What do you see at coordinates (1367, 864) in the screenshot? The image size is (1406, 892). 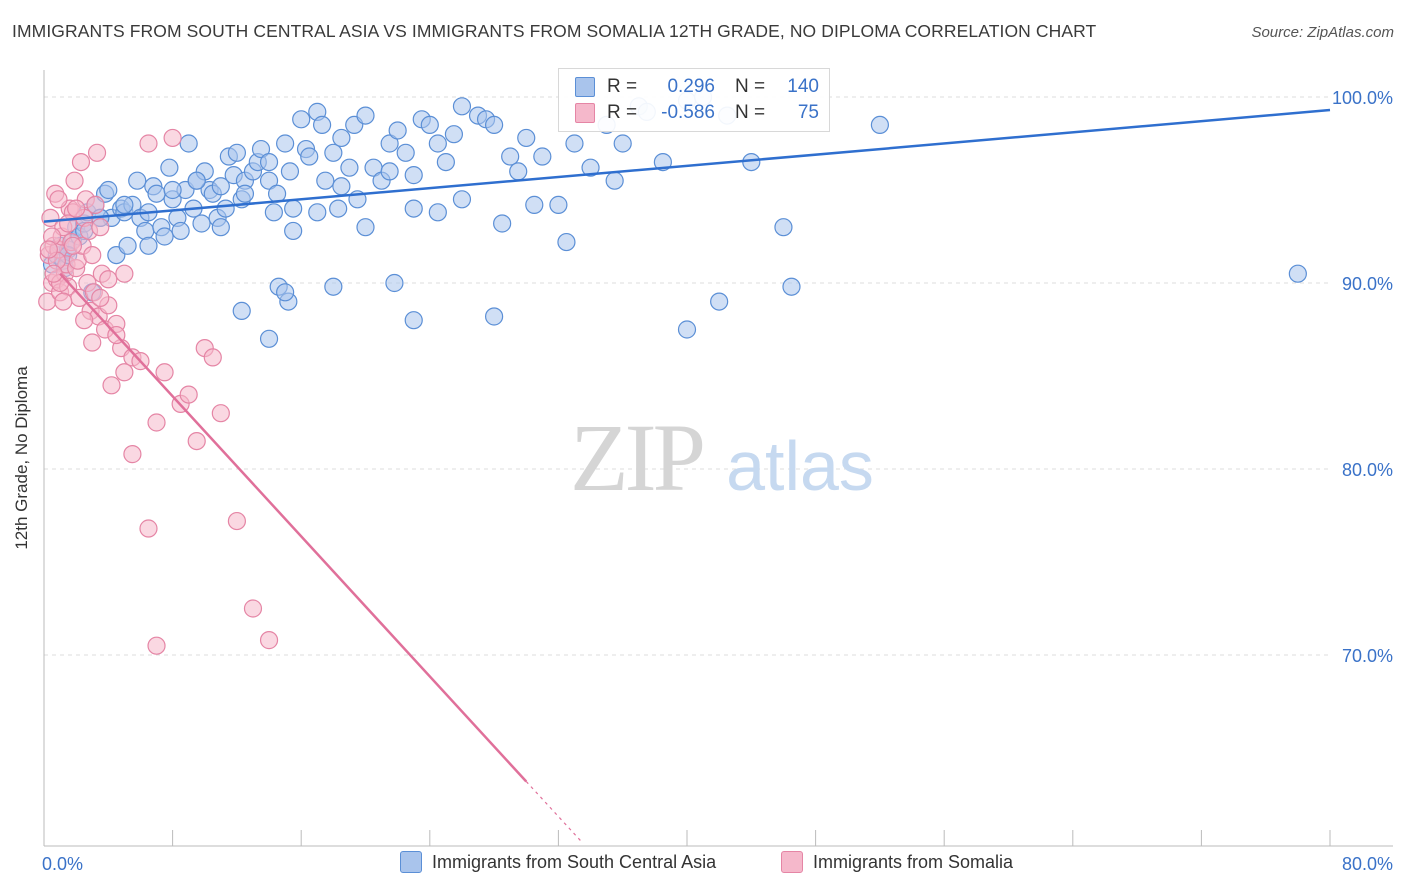 I see `x-tick-label: 80.0%` at bounding box center [1367, 864].